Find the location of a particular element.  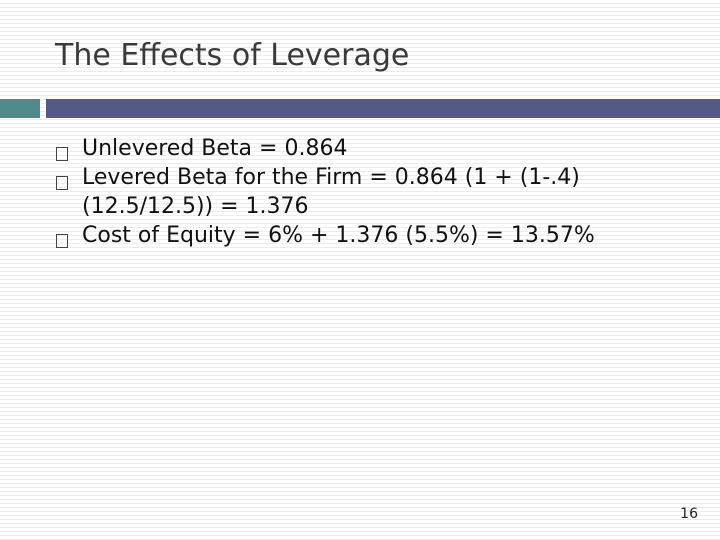

list-item: Unlevered Beta = 0.864 is located at coordinates (376, 148).